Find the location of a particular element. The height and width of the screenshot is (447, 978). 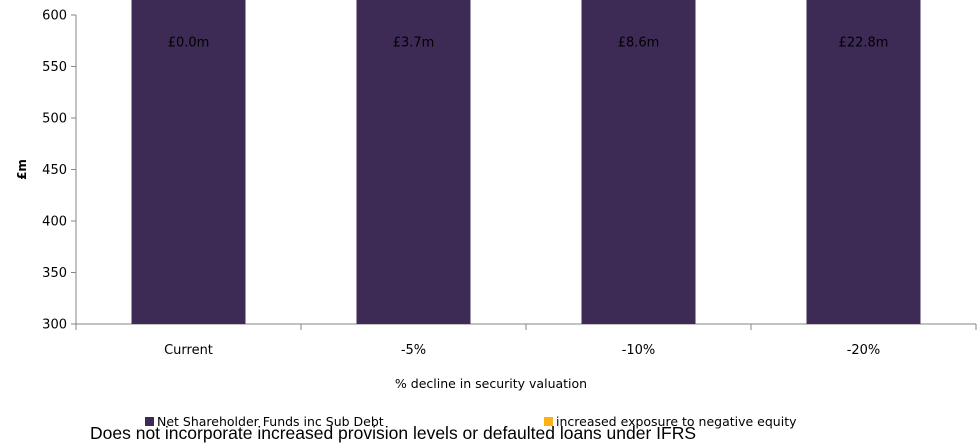

y-axis-title: £m is located at coordinates (22, 169).